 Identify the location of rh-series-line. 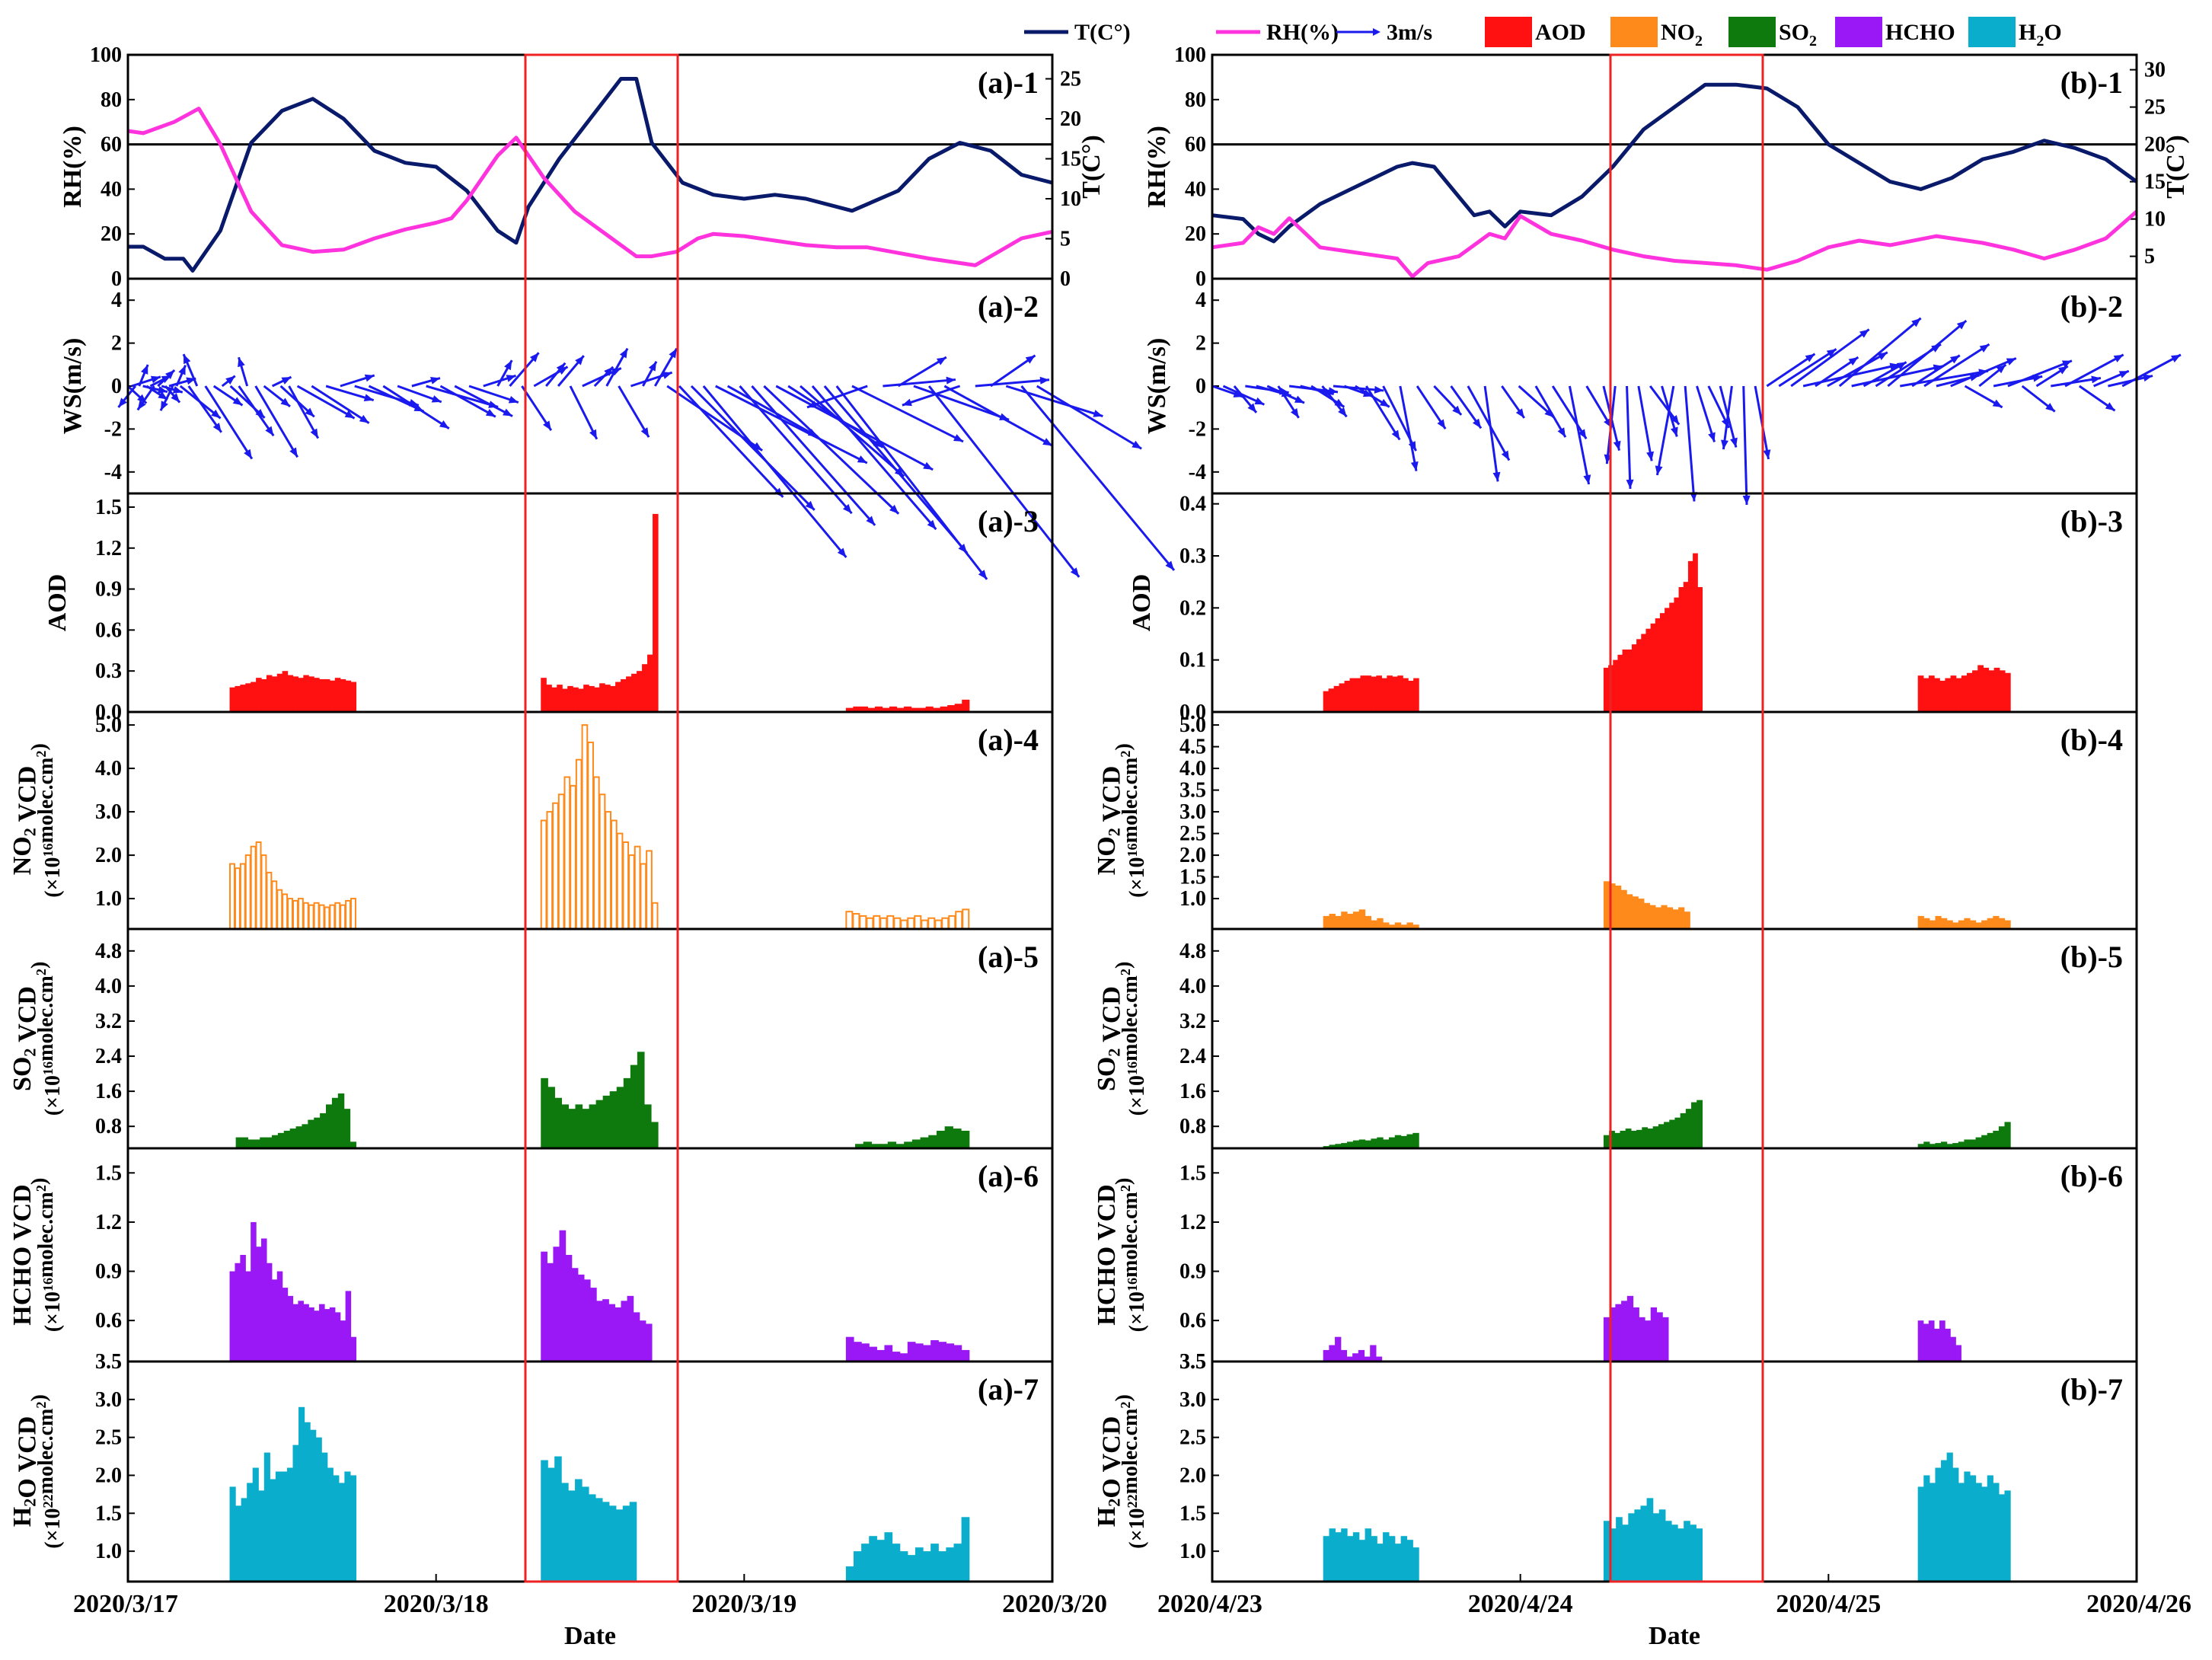
(1674, 244).